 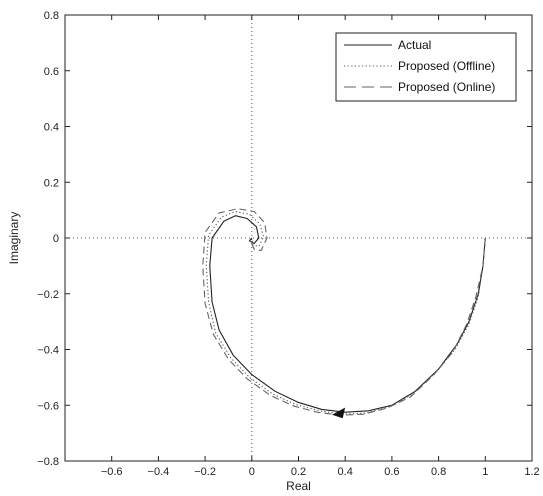 What do you see at coordinates (485, 472) in the screenshot?
I see `x-tick-label: 1` at bounding box center [485, 472].